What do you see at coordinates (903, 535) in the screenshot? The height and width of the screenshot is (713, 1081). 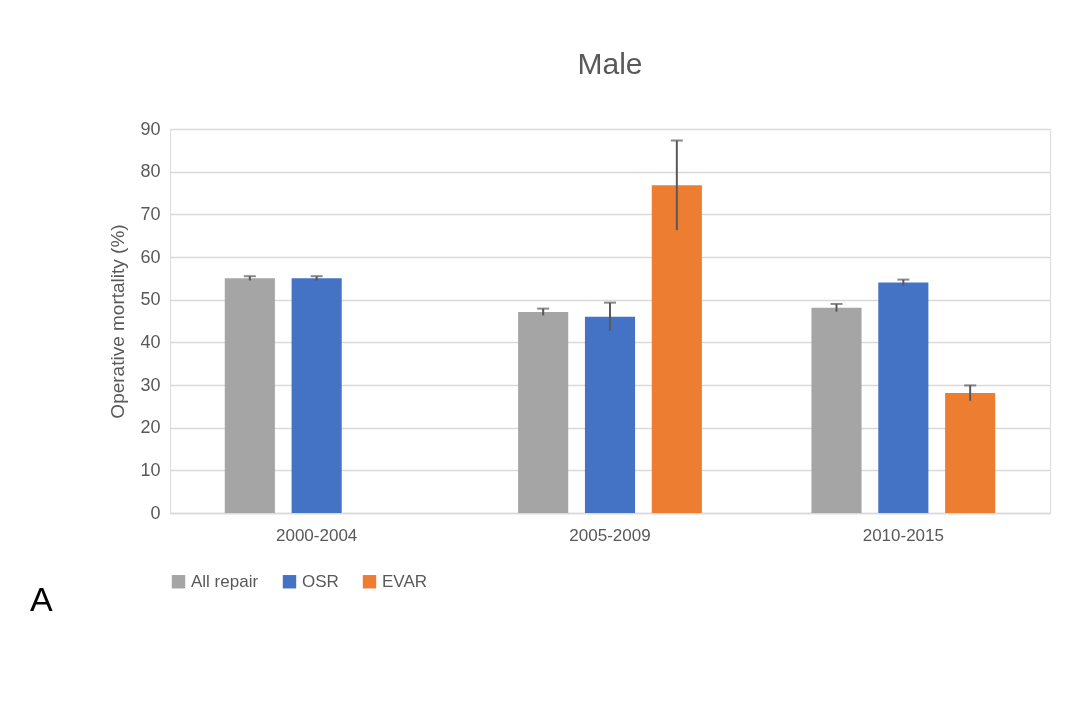 I see `x-tick-label: 2010-2015` at bounding box center [903, 535].